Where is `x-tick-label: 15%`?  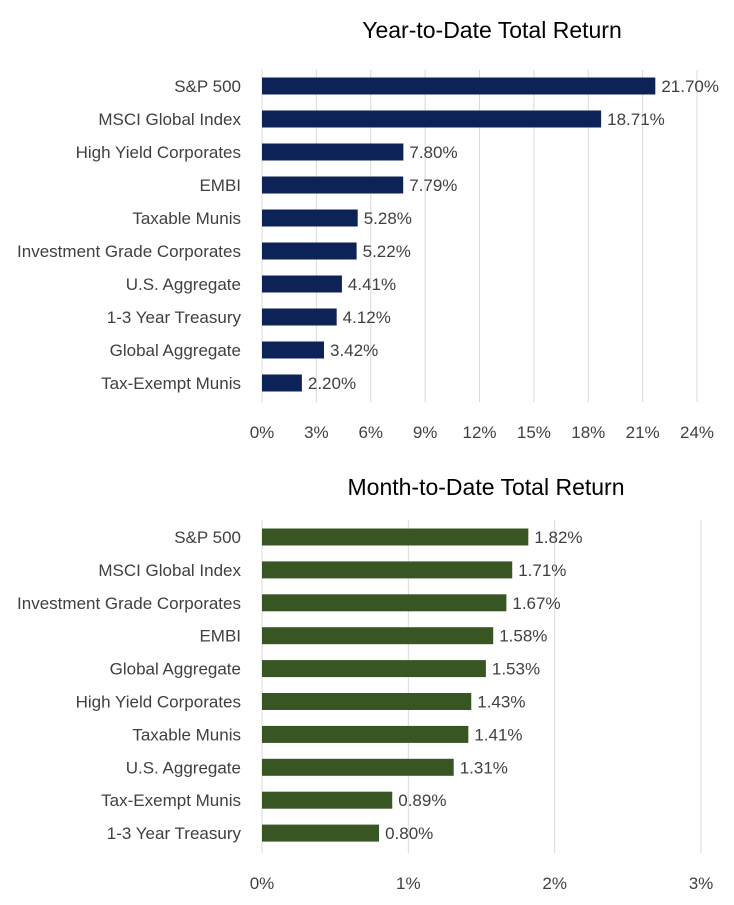 x-tick-label: 15% is located at coordinates (534, 432).